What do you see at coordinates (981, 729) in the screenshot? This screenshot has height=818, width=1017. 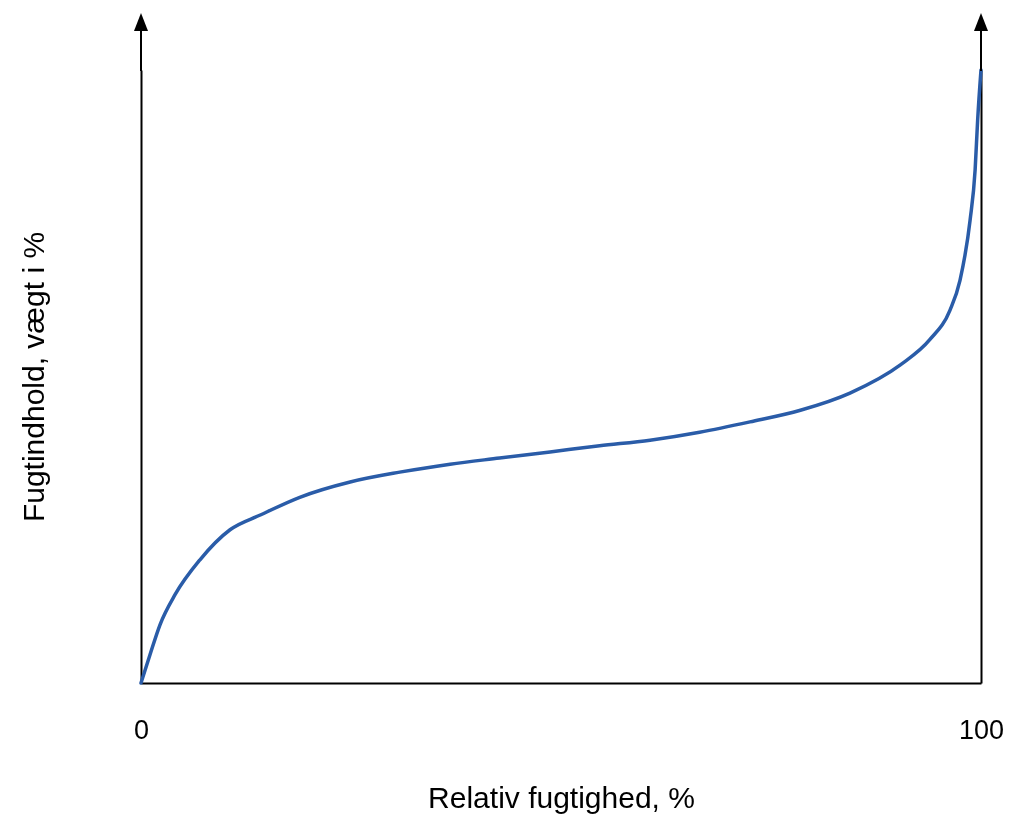 I see `x-tick-label: 100` at bounding box center [981, 729].